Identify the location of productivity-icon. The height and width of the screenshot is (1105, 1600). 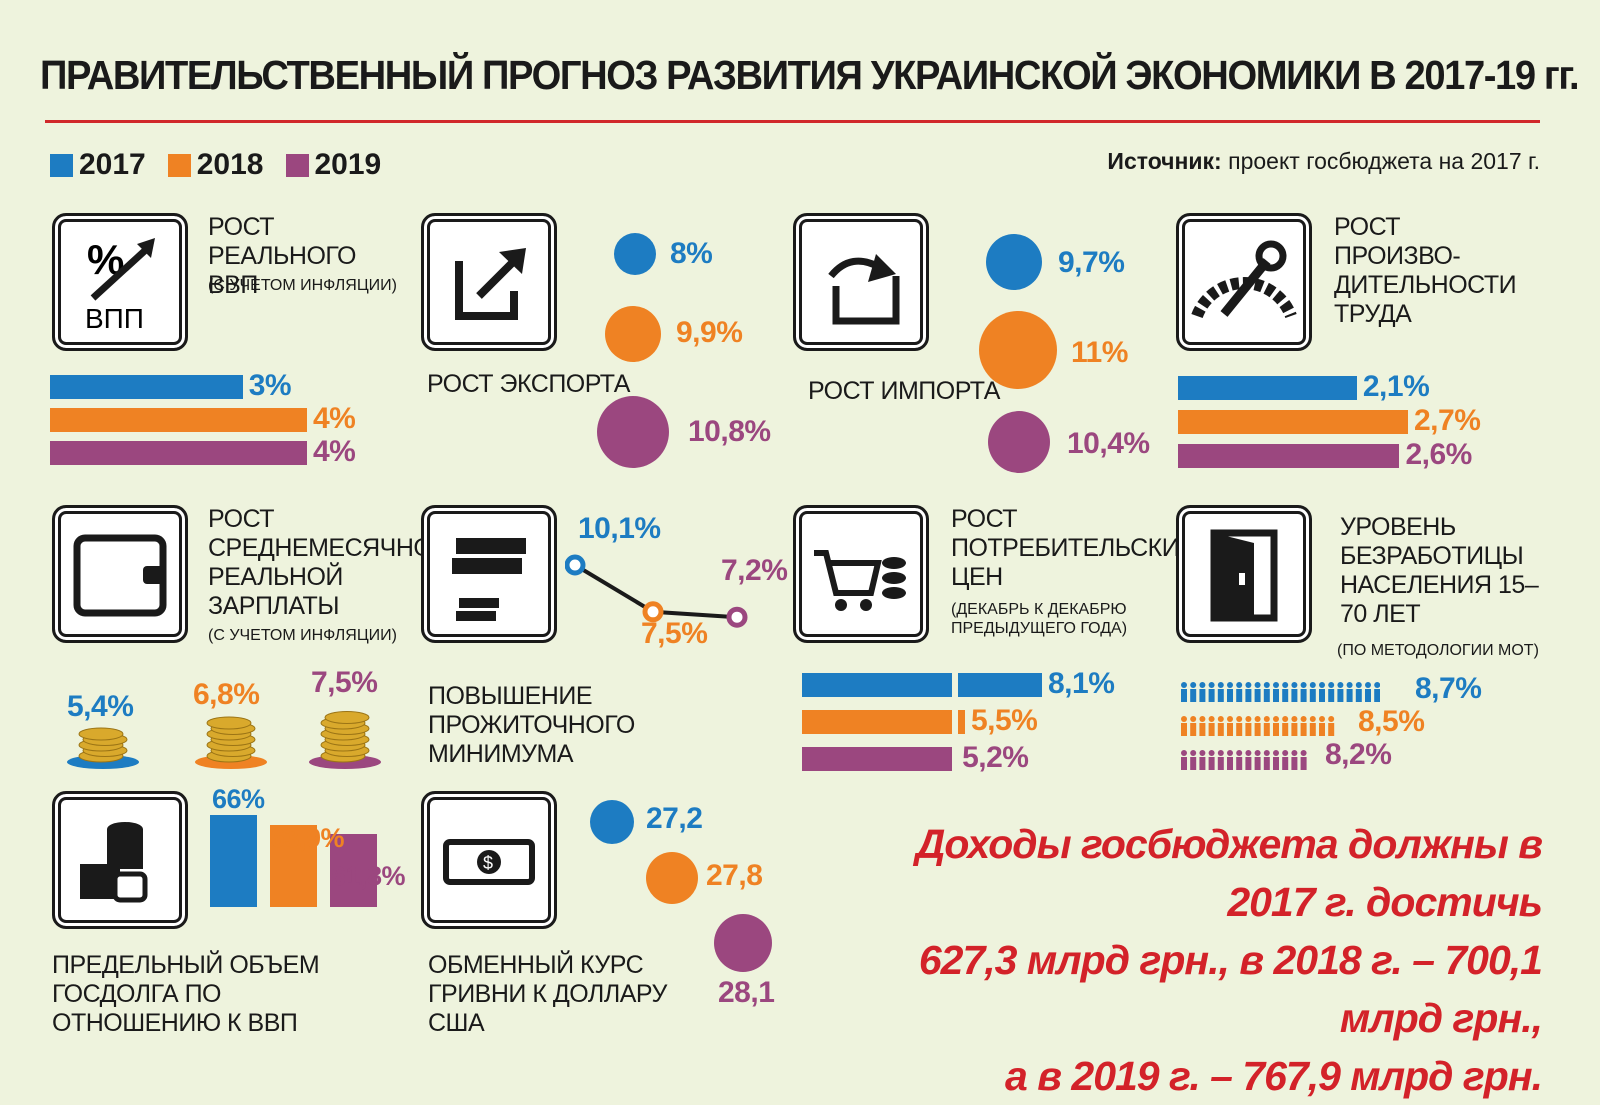
(1244, 282).